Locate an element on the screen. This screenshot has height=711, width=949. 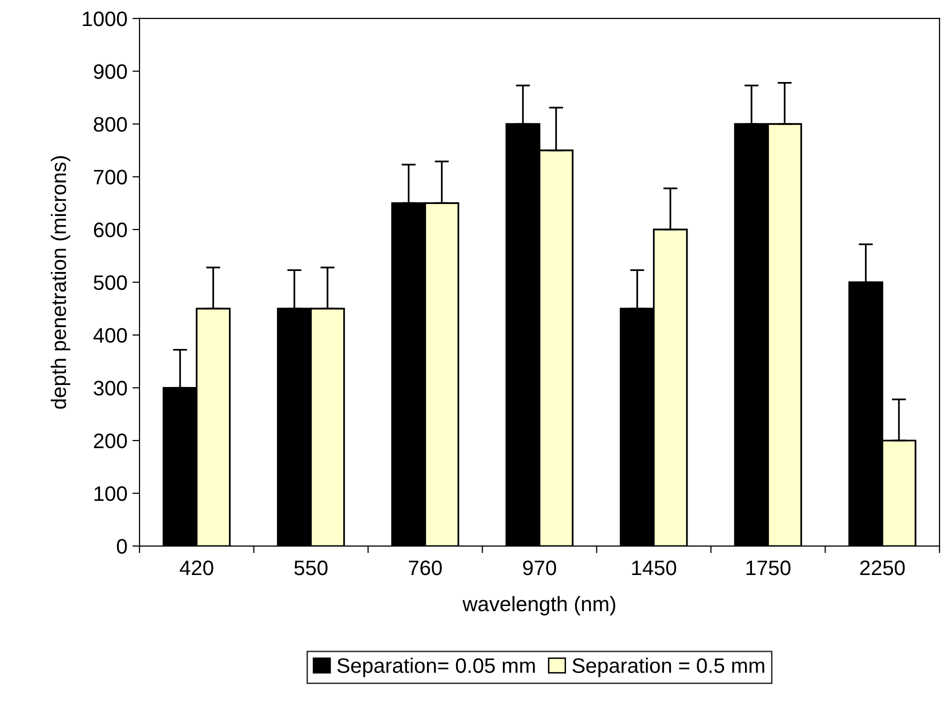
x-tick-label: 550 is located at coordinates (311, 568).